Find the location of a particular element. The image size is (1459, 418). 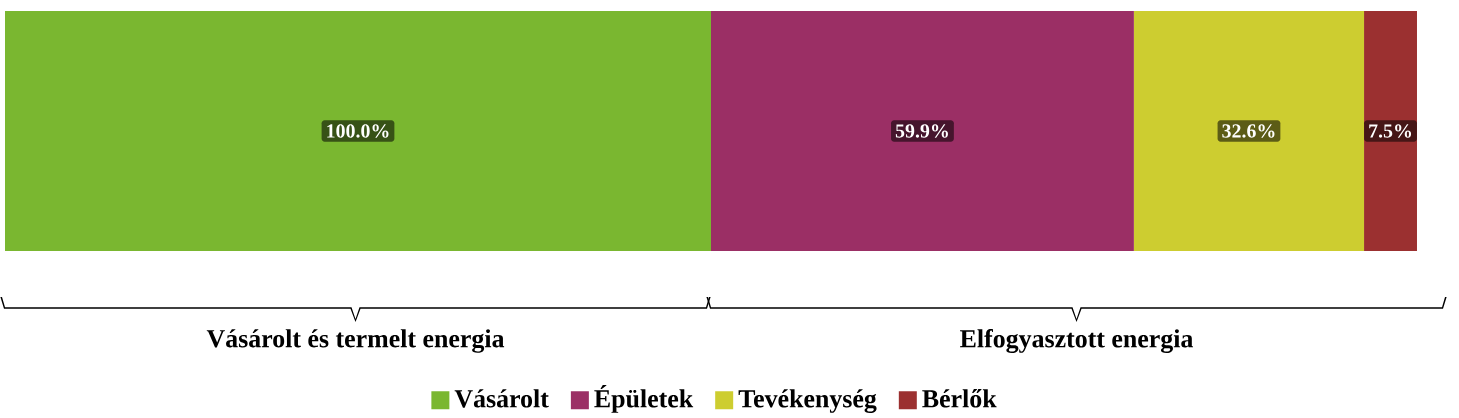

data-label: 32.6% is located at coordinates (1248, 131).